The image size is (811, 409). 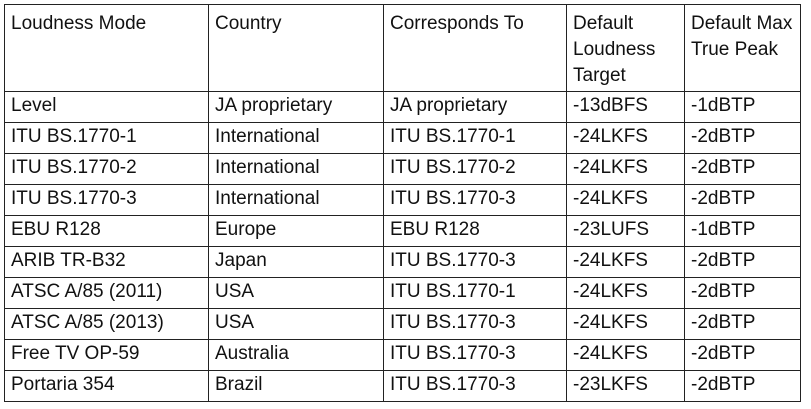 What do you see at coordinates (106, 293) in the screenshot?
I see `cell-loudness-mode: ATSC A/85 (2011)` at bounding box center [106, 293].